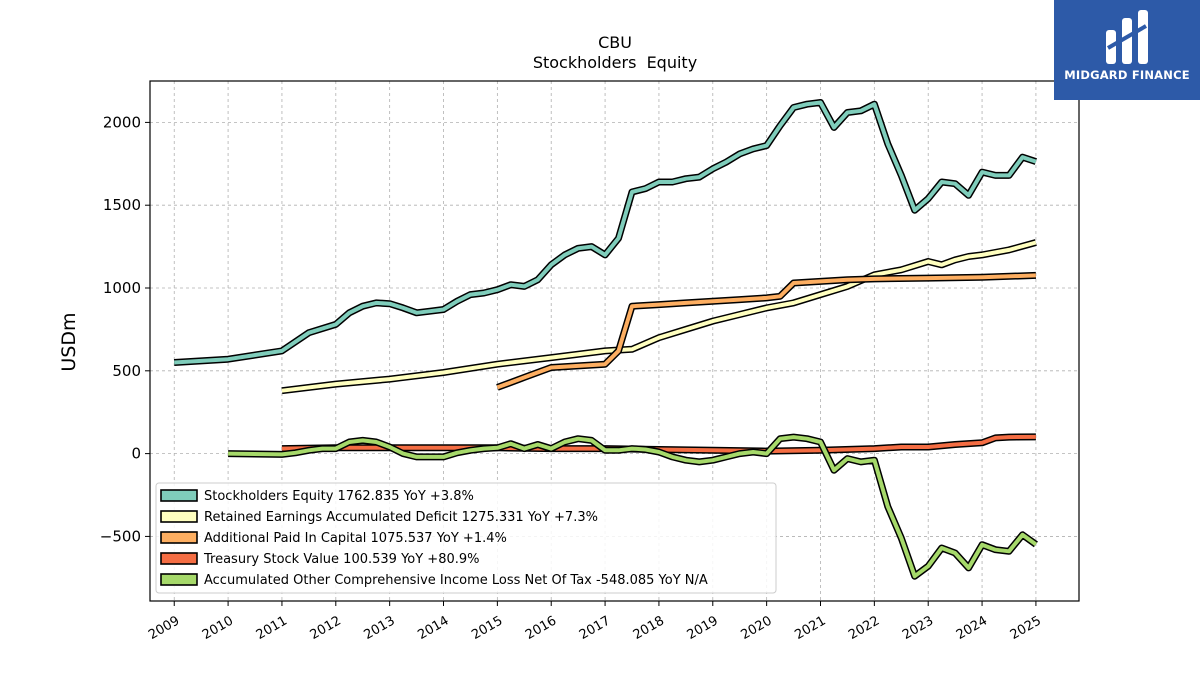 The width and height of the screenshot is (1200, 675). What do you see at coordinates (1127, 37) in the screenshot?
I see `brand-mark-icon` at bounding box center [1127, 37].